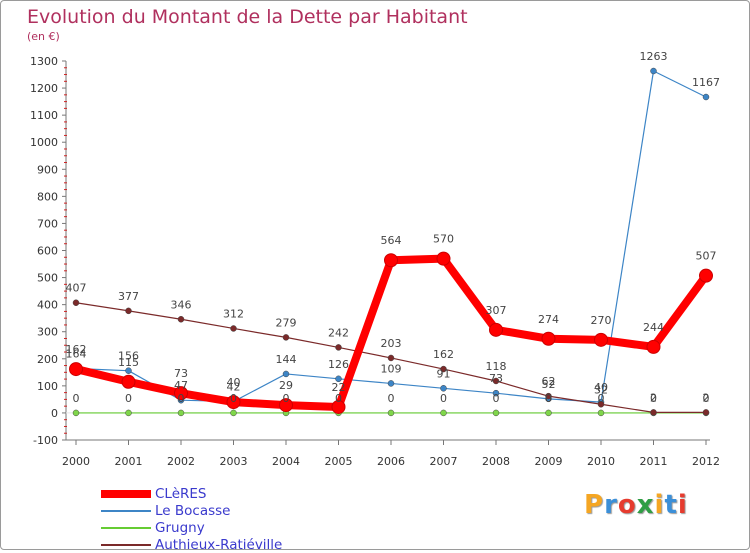  Describe the element at coordinates (286, 359) in the screenshot. I see `data-label: 144` at that location.